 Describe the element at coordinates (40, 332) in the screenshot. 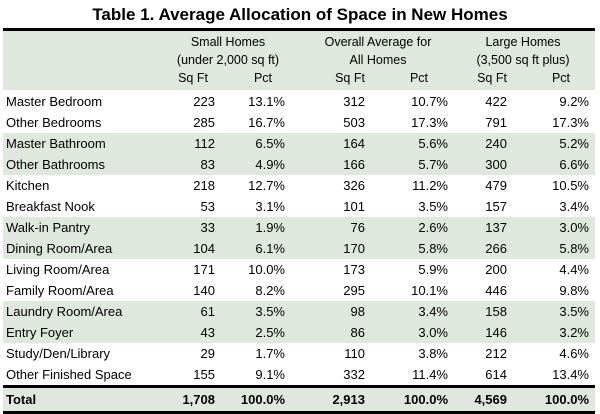

I see `row-label: Entry Foyer` at that location.